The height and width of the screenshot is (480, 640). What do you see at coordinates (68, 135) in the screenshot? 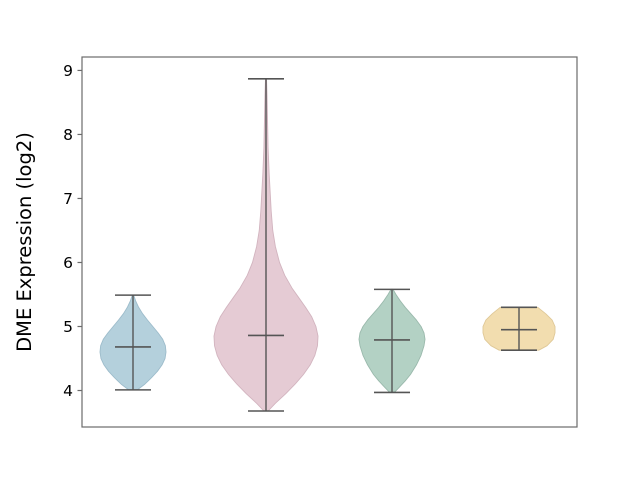
I see `y-axis-tick-label: 8` at bounding box center [68, 135].